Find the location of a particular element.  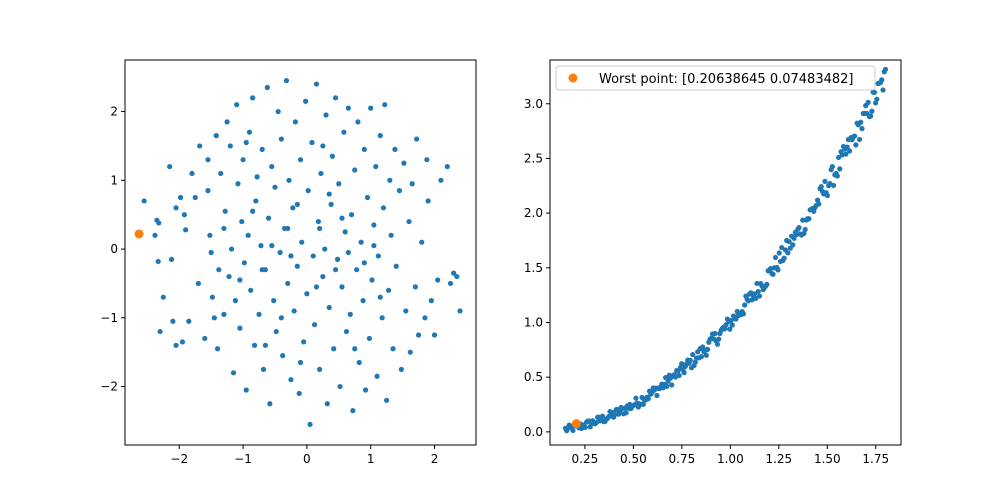

left-x-axis: −2 −1 0 1 2 is located at coordinates (304, 455).